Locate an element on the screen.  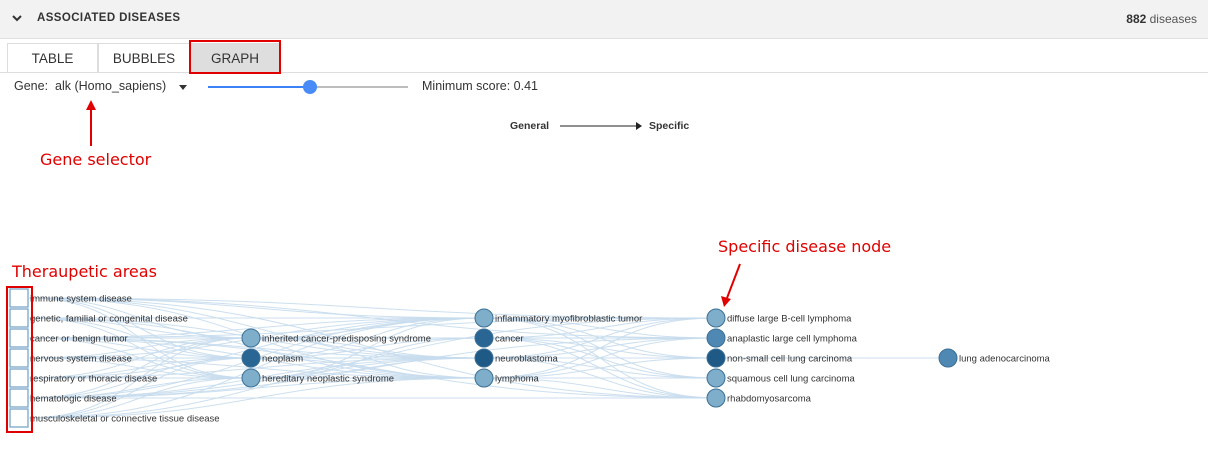
disease-label-lung-adenocarcinoma: lung adenocarcinoma is located at coordinates (1005, 359).